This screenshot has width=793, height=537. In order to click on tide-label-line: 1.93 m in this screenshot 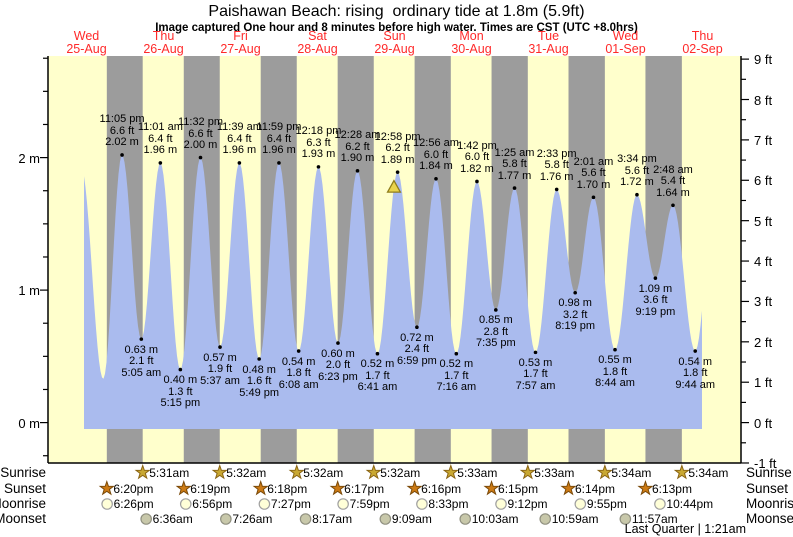, I will do `click(318, 154)`.